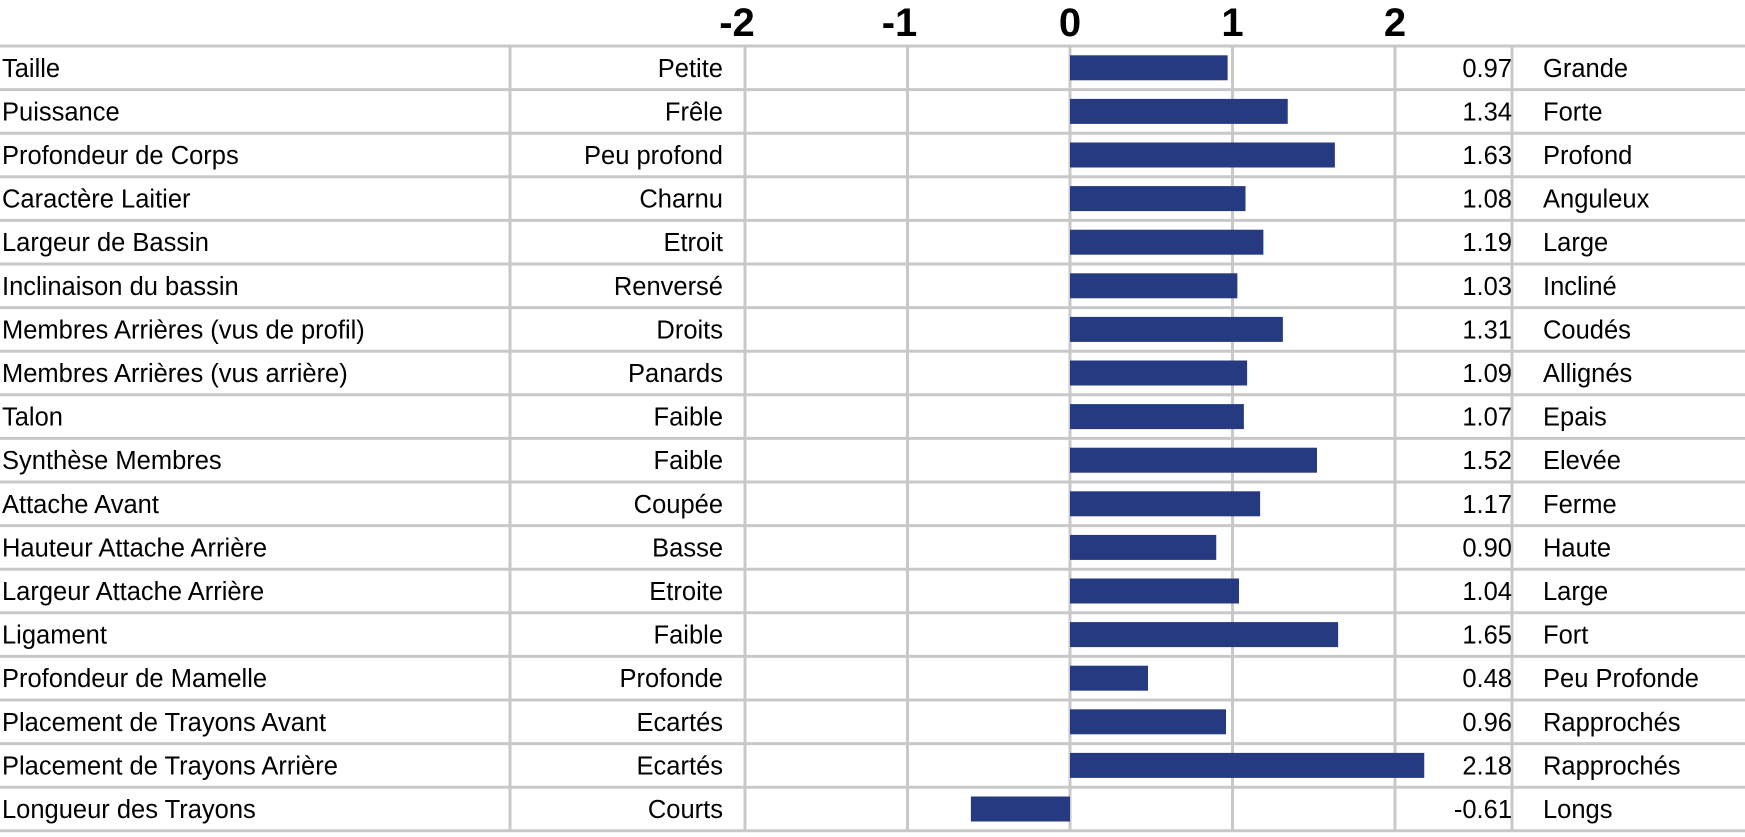 Image resolution: width=1745 pixels, height=837 pixels. Describe the element at coordinates (678, 505) in the screenshot. I see `low-extreme-label: Coupée` at that location.